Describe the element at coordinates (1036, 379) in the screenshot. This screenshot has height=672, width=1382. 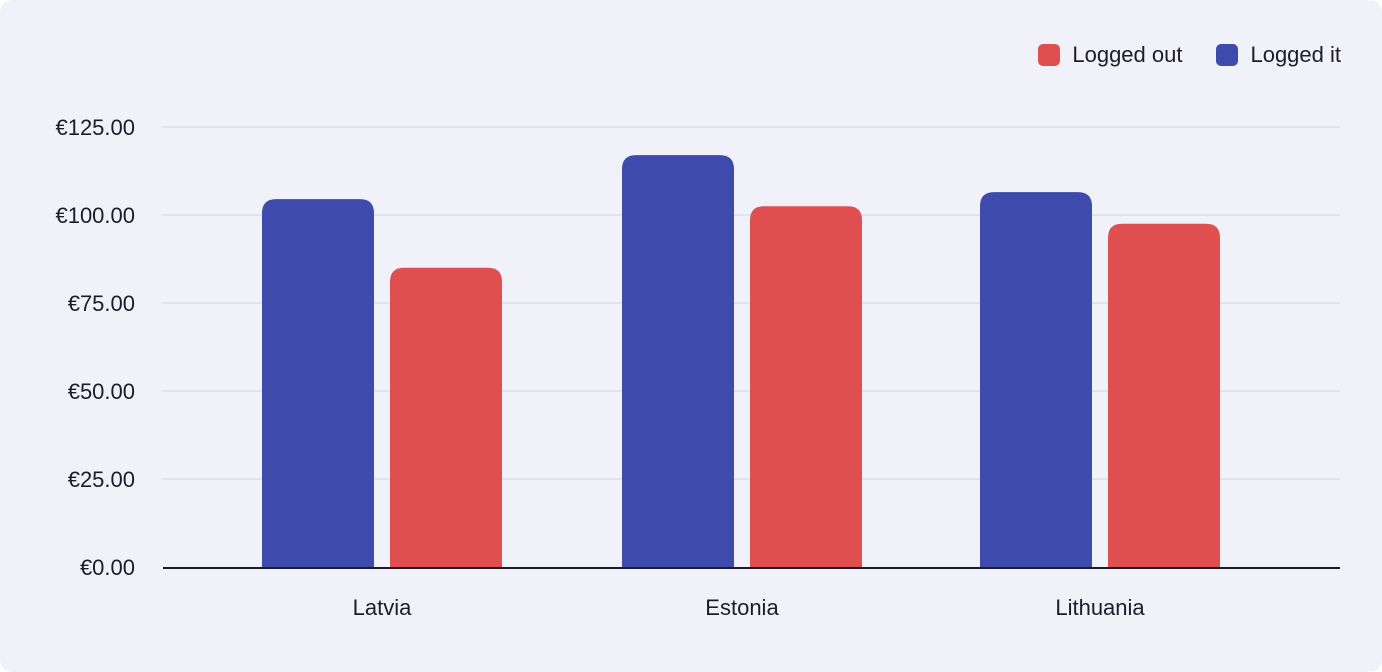
I see `bar-lithuania-logged-it` at that location.